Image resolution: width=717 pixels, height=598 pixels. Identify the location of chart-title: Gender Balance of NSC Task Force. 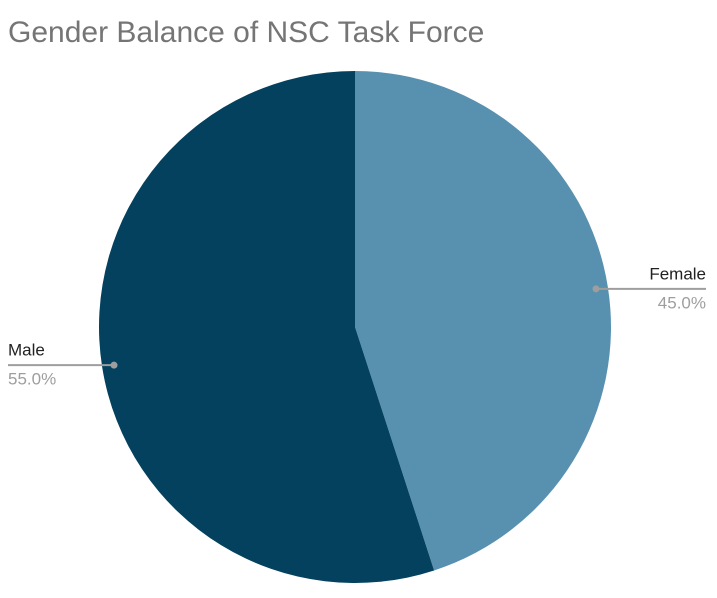
(246, 32).